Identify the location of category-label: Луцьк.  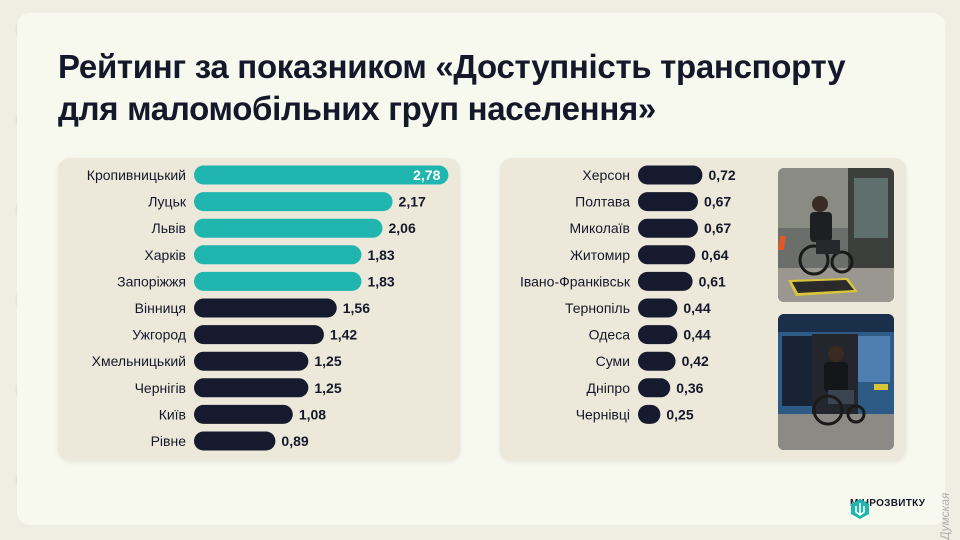
(167, 202).